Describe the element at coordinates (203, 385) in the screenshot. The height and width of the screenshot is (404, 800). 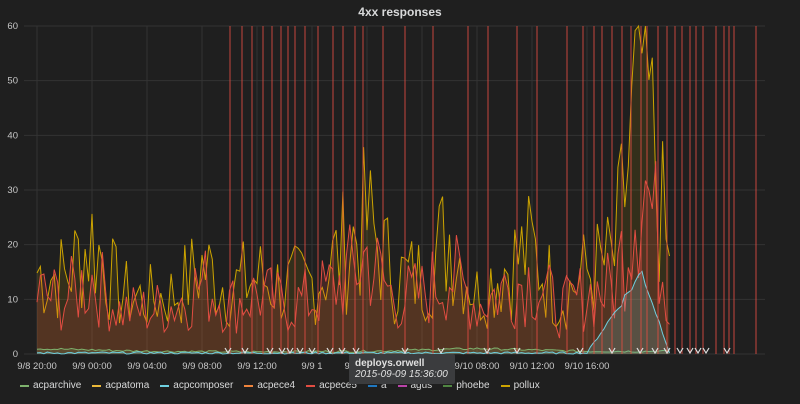
I see `legend-label: acpcomposer` at that location.